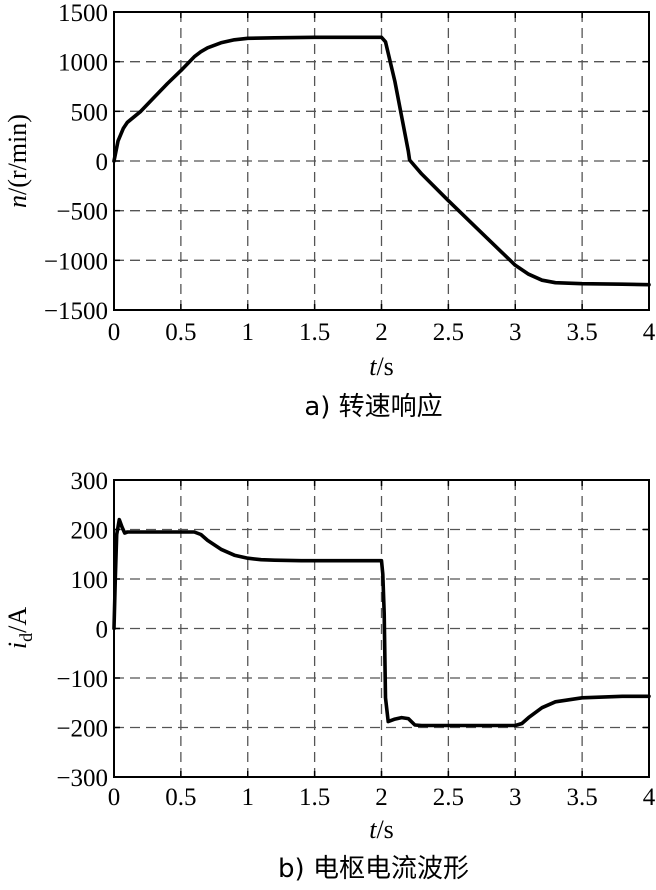  Describe the element at coordinates (82, 729) in the screenshot. I see `y-tick-label: −200` at that location.